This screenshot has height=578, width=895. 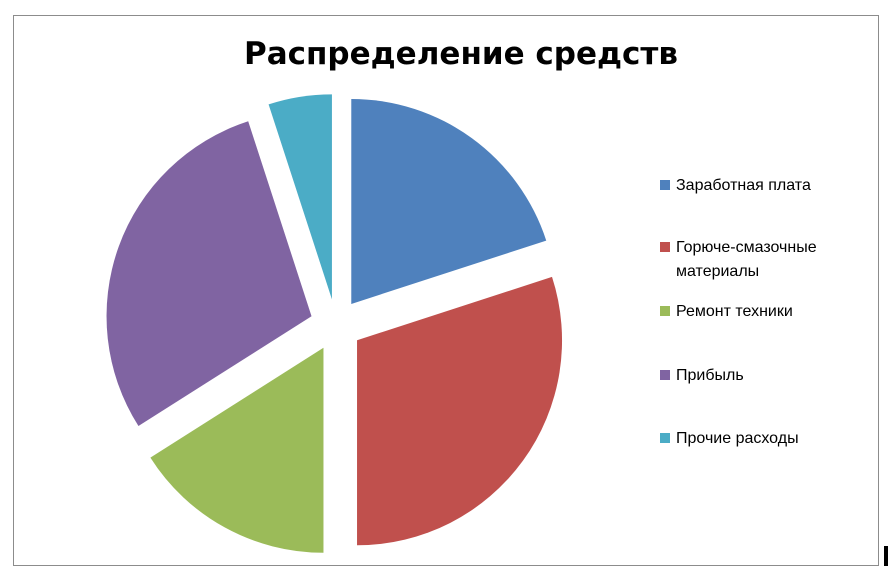 I want to click on legend-swatch-salary, so click(x=665, y=185).